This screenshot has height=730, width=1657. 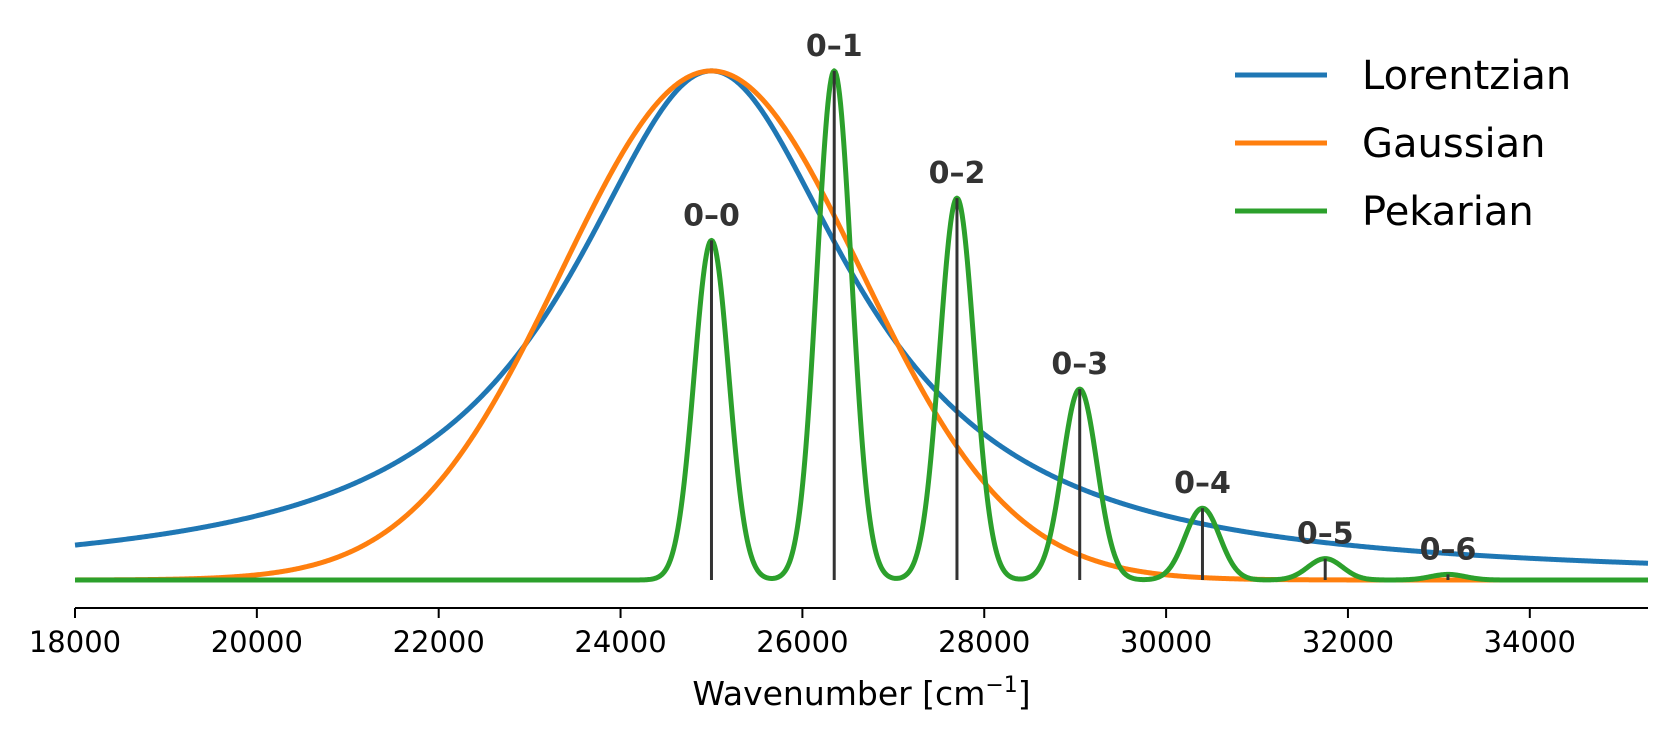 What do you see at coordinates (1466, 76) in the screenshot?
I see `legend-label-lorentzian: Lorentzian` at bounding box center [1466, 76].